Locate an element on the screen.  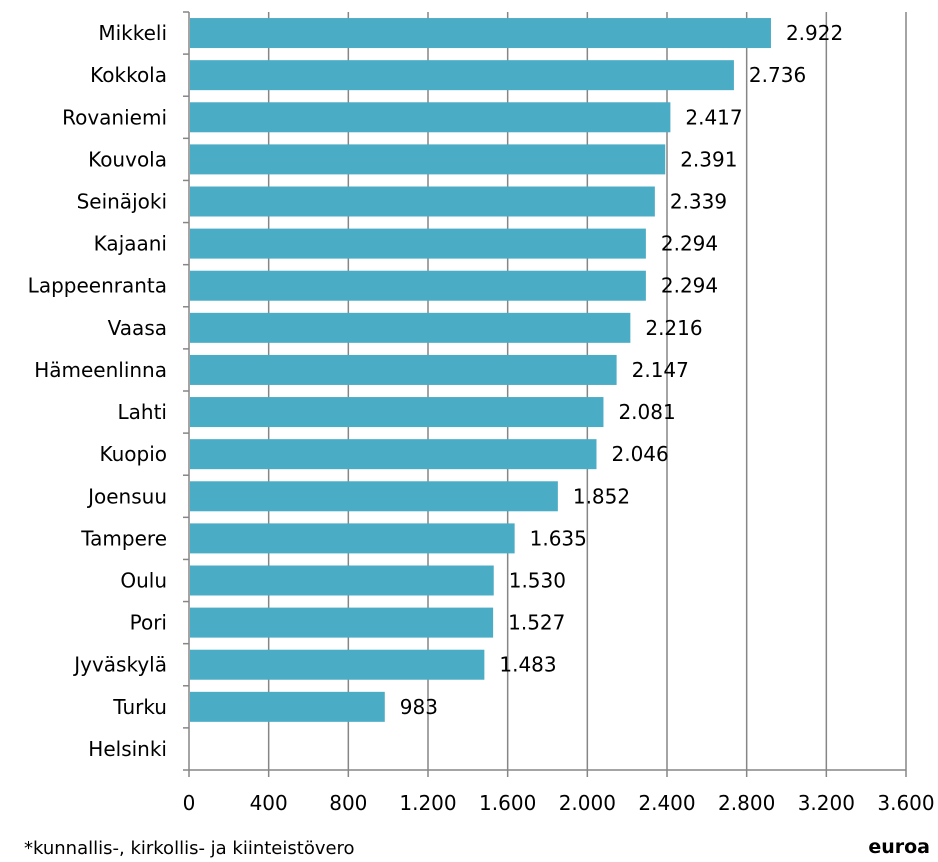
category-label: Seinäjoki is located at coordinates (122, 202).